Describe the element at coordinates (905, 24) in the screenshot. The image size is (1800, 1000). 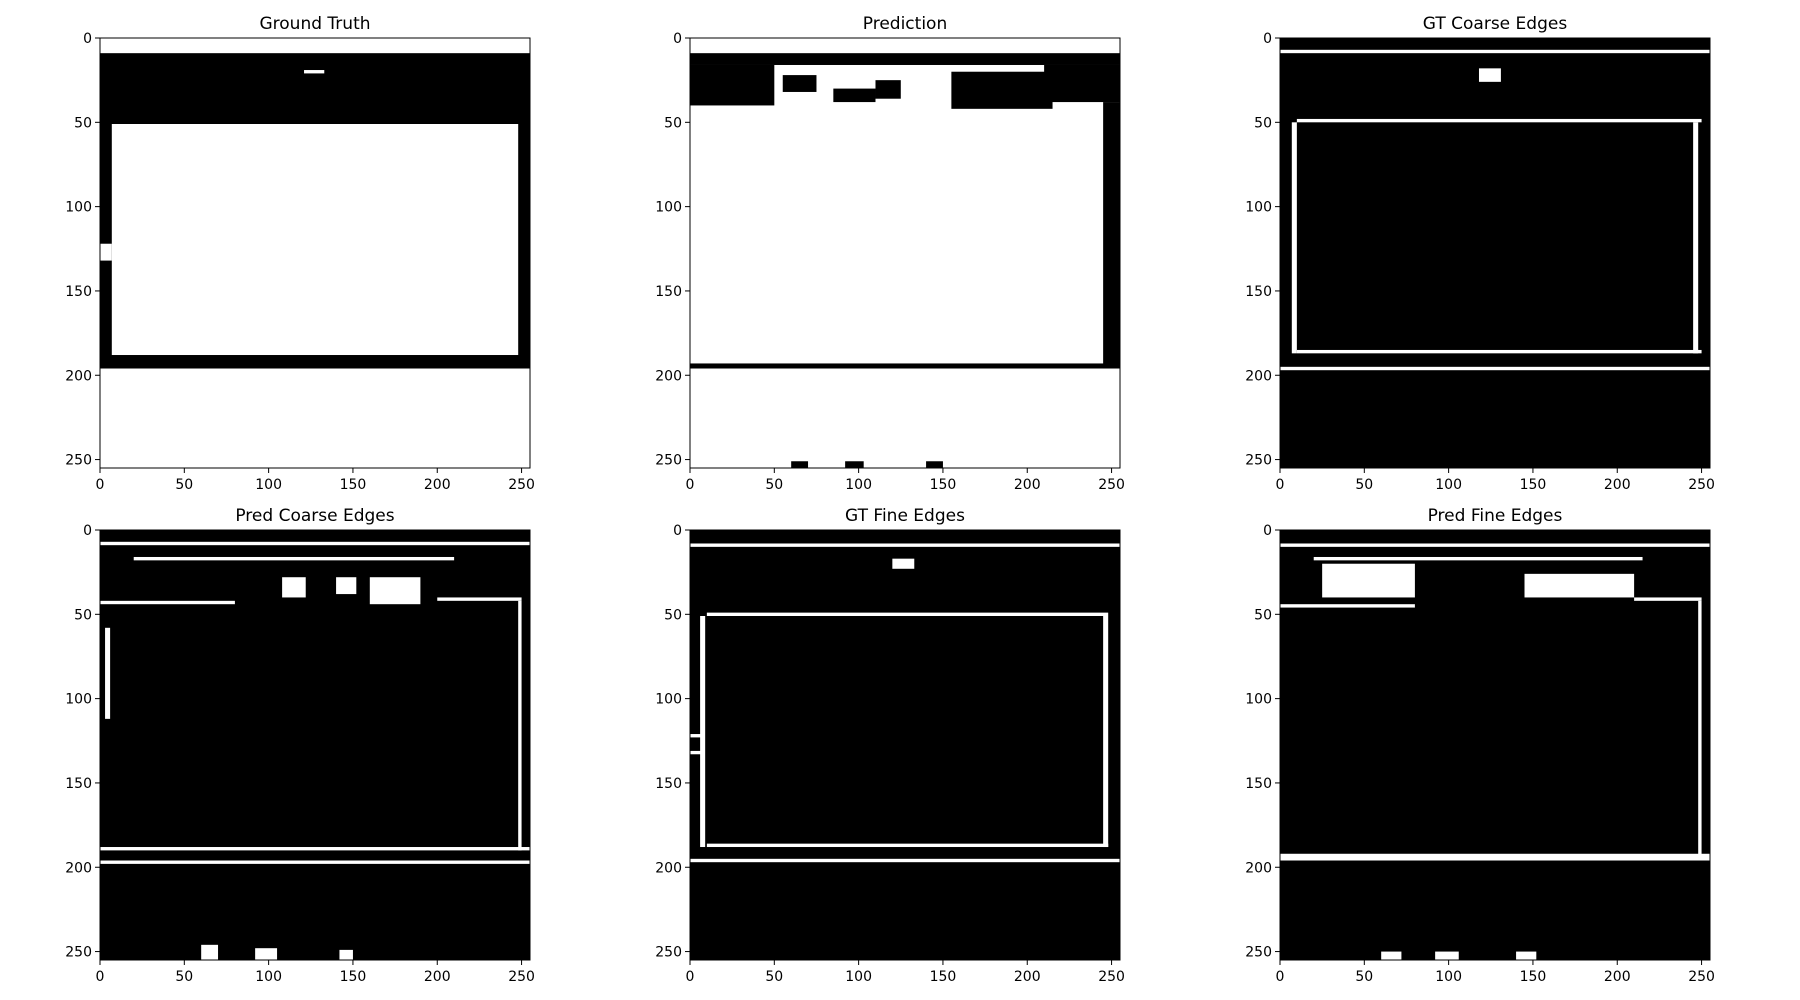
I see `panel-title: Prediction` at that location.